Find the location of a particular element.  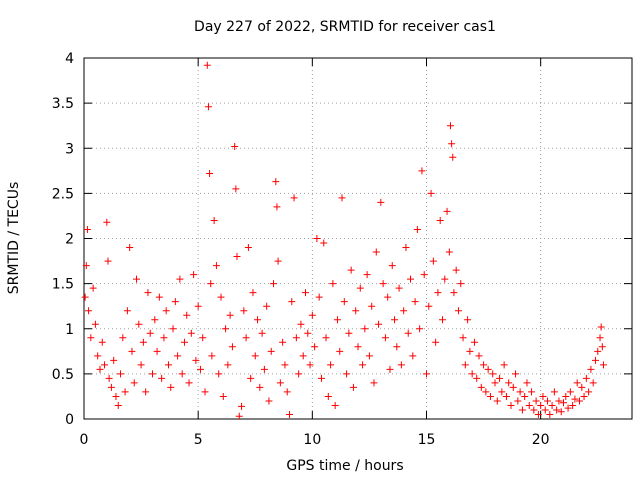

y-tick-label: 0.5 is located at coordinates (63, 375).